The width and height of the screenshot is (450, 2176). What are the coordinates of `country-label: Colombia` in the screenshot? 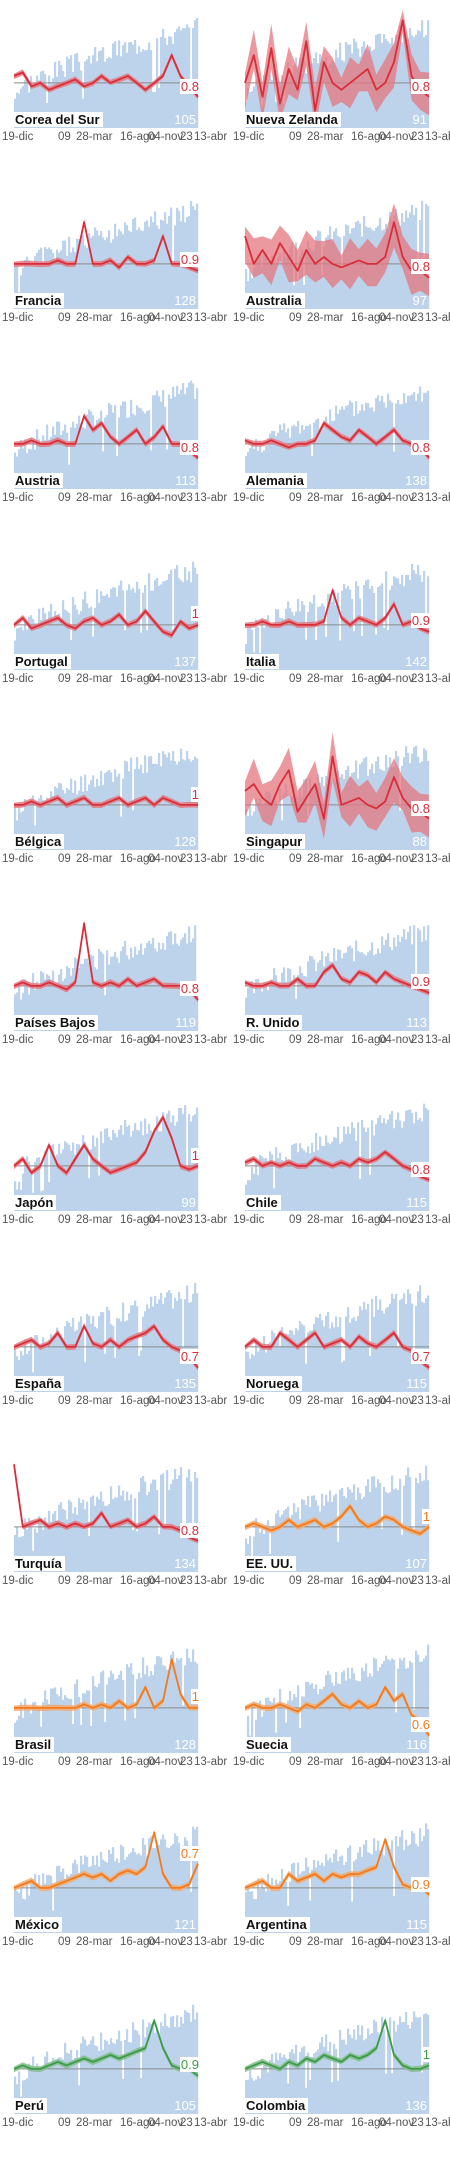 It's located at (277, 2105).